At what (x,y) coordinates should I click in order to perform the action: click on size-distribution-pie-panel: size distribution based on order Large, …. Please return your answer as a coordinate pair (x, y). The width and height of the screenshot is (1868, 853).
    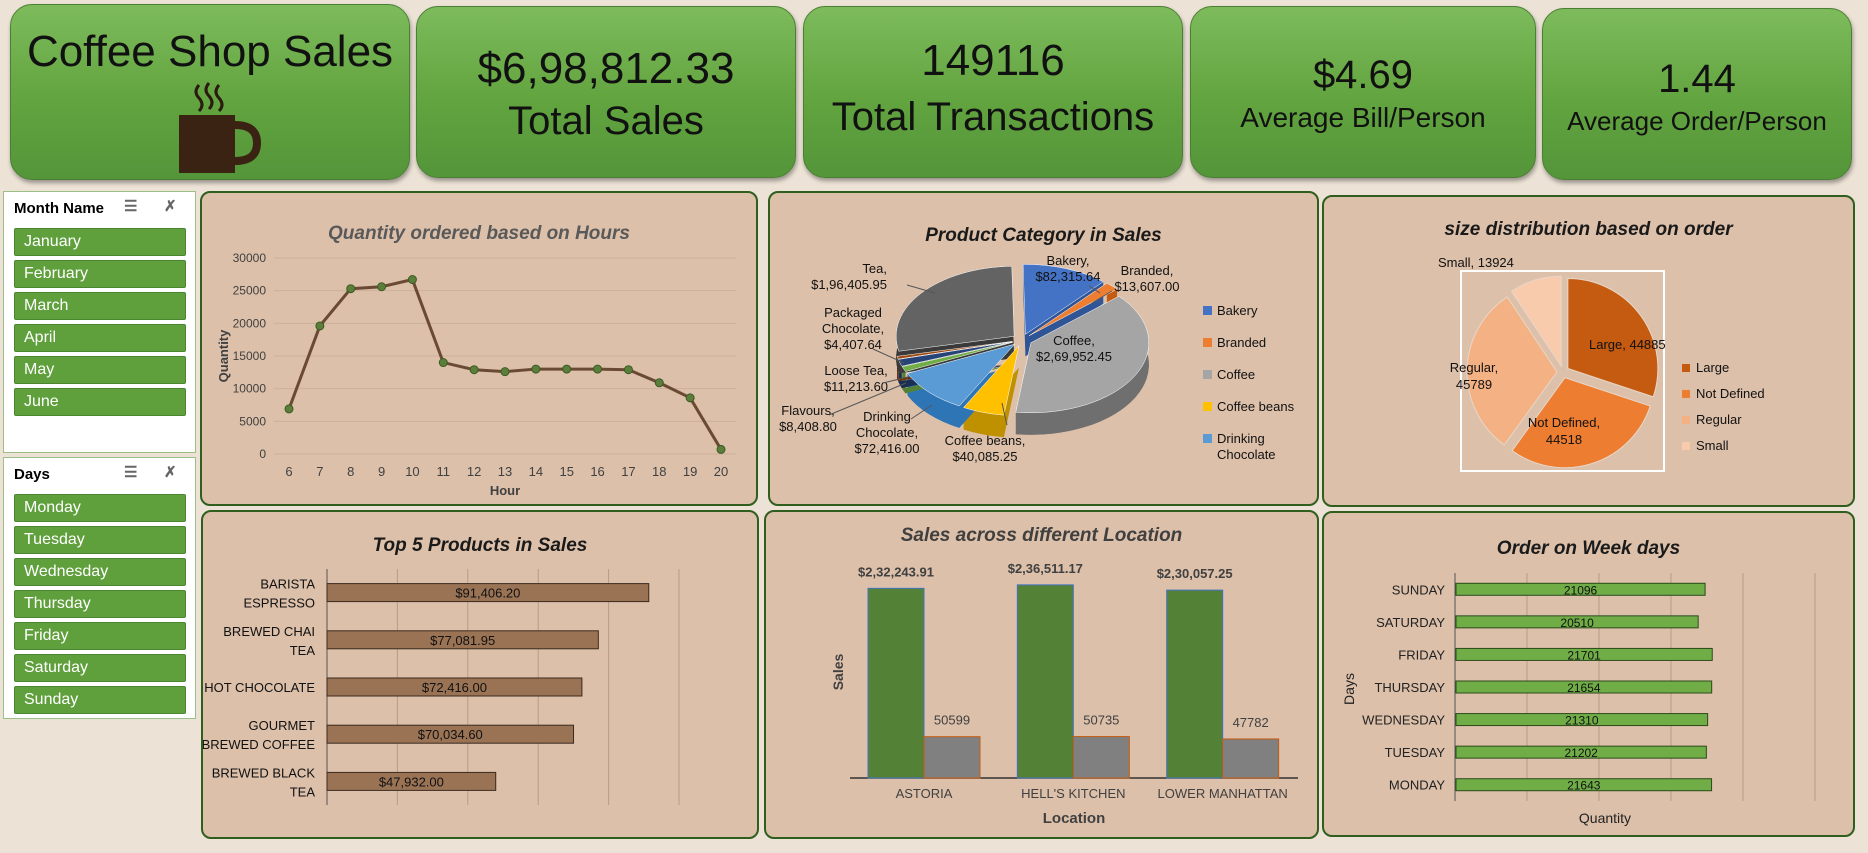
    Looking at the image, I should click on (1588, 351).